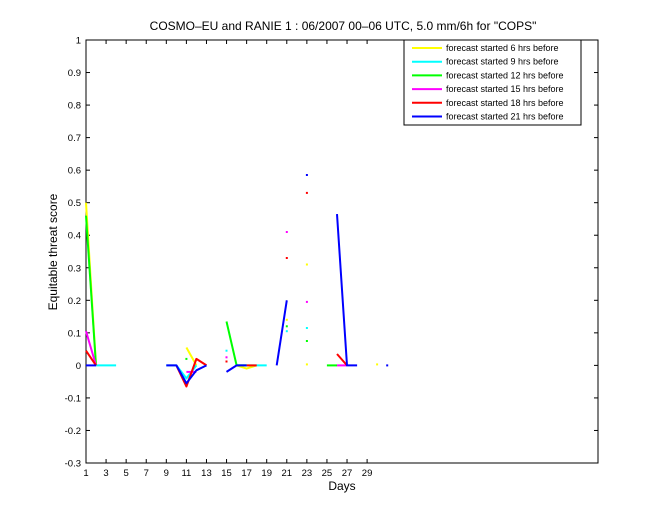 Image resolution: width=660 pixels, height=520 pixels. I want to click on x-tick-label: 13, so click(206, 473).